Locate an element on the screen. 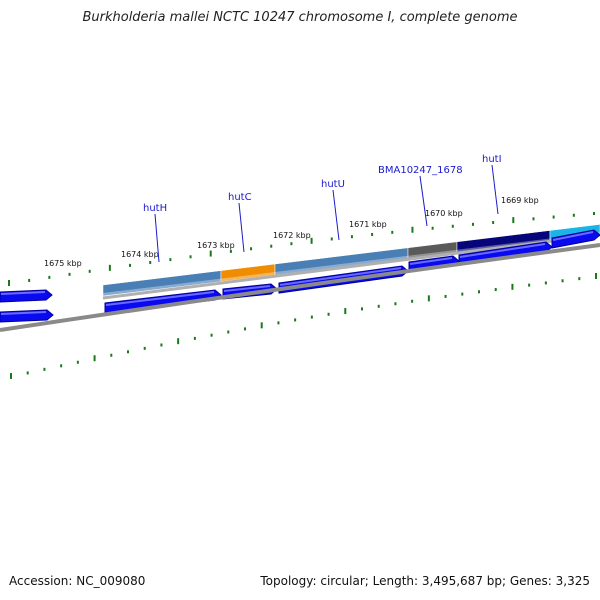  kbp-tick-label: 1673 kbp is located at coordinates (216, 245).